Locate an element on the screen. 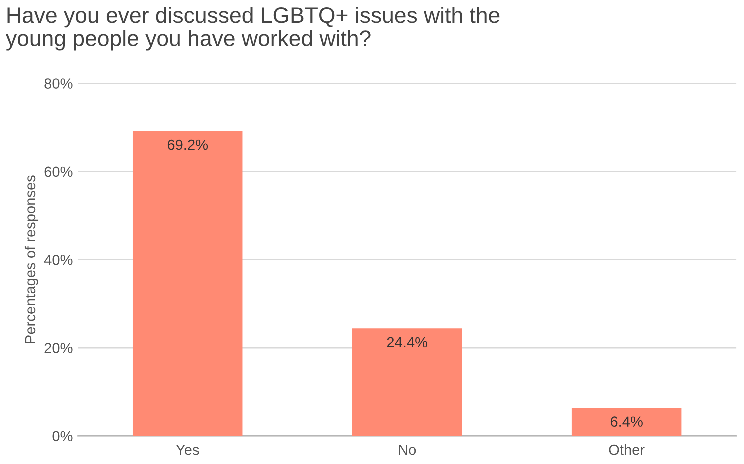 Image resolution: width=744 pixels, height=464 pixels. x-tick-label: No is located at coordinates (407, 450).